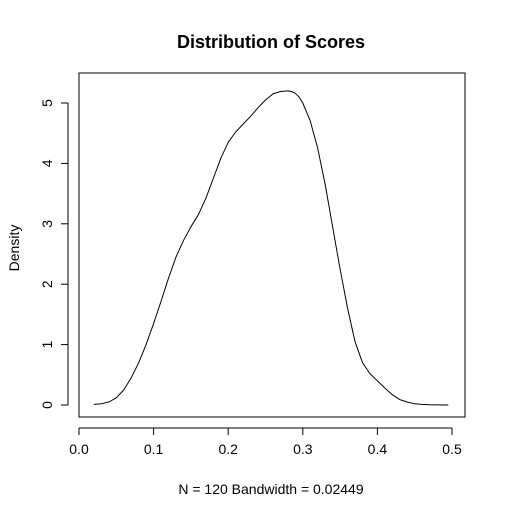 This screenshot has width=505, height=516. I want to click on y-axis-label: Density, so click(14, 248).